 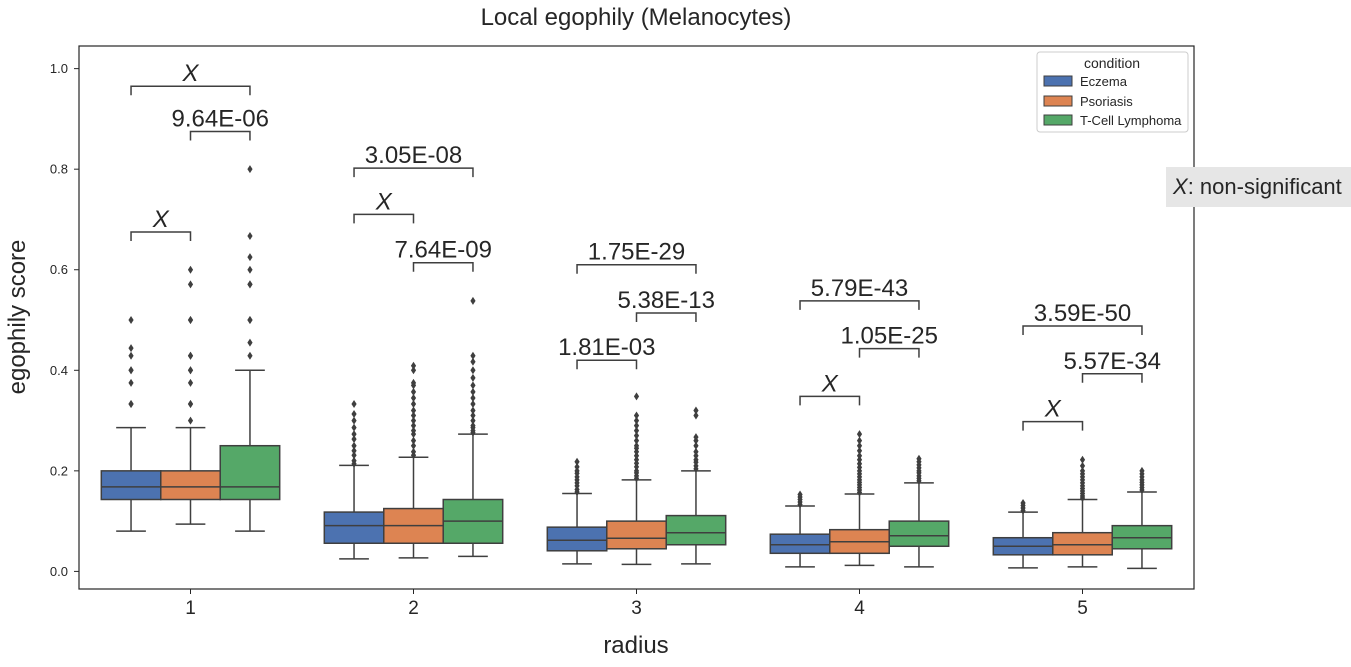 What do you see at coordinates (859, 288) in the screenshot?
I see `p-value-label: 5.79E-43` at bounding box center [859, 288].